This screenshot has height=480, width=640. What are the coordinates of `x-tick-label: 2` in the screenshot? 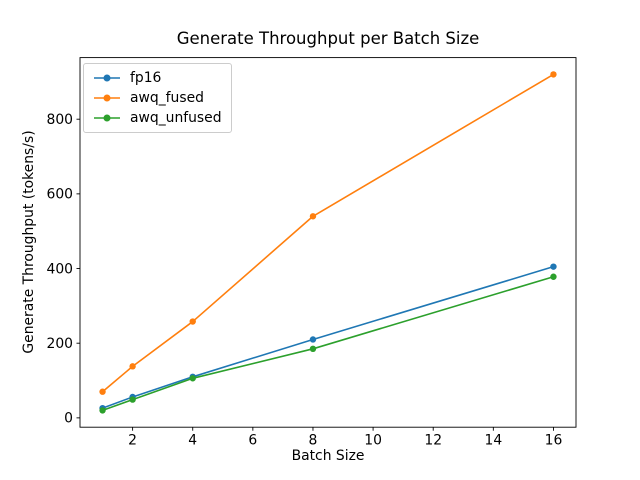 It's located at (132, 441).